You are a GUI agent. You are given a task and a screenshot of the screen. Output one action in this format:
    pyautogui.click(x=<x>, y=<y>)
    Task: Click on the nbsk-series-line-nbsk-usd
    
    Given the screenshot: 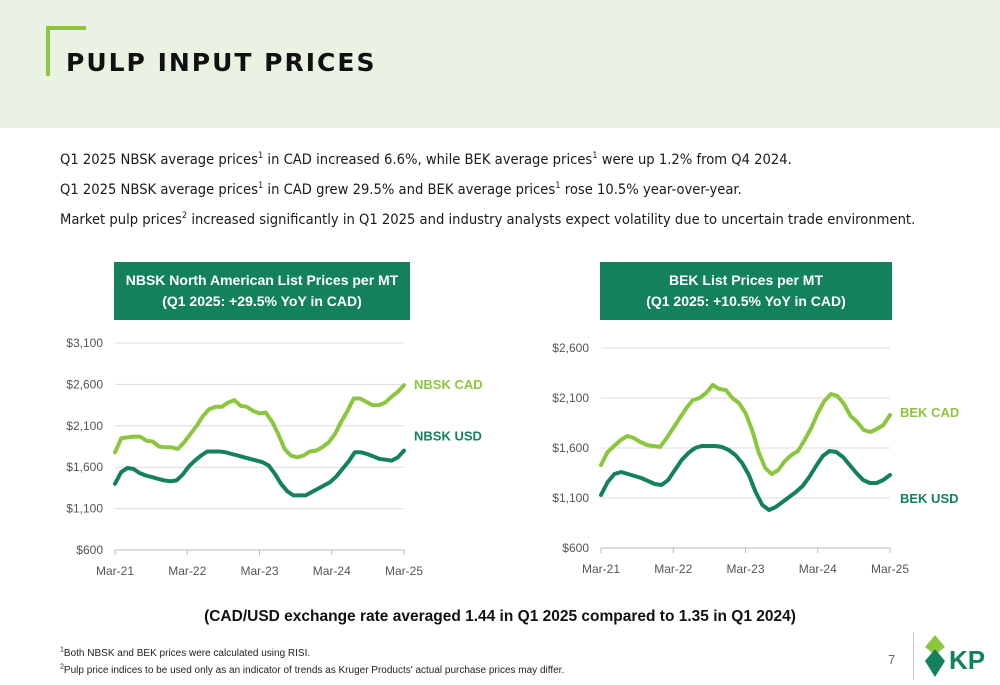 What is the action you would take?
    pyautogui.click(x=259, y=473)
    